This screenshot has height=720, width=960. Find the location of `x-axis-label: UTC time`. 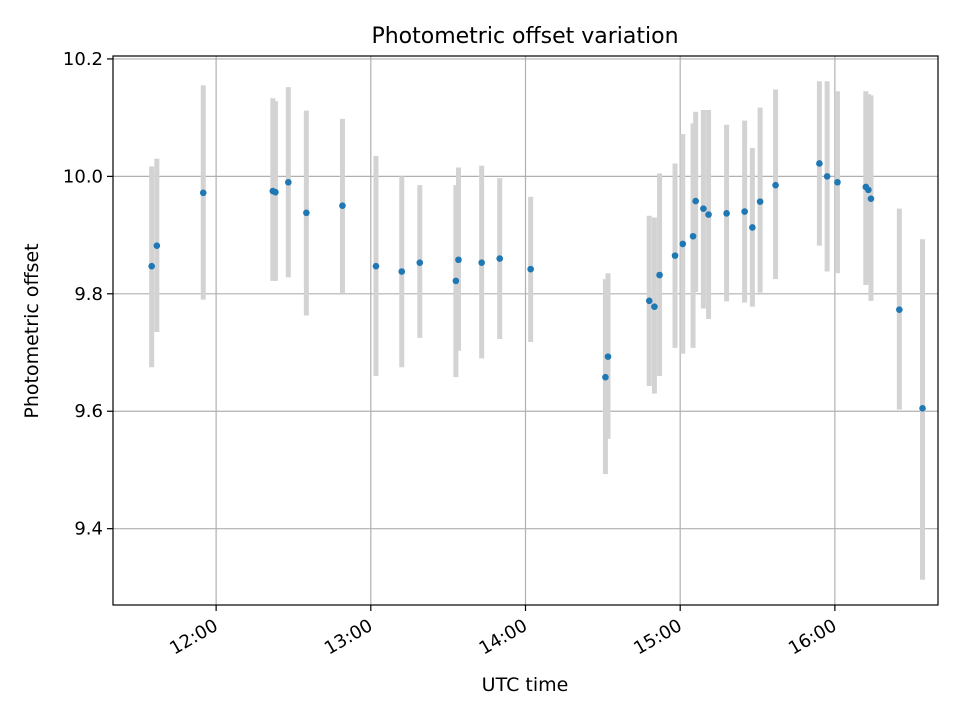

x-axis-label: UTC time is located at coordinates (525, 685).